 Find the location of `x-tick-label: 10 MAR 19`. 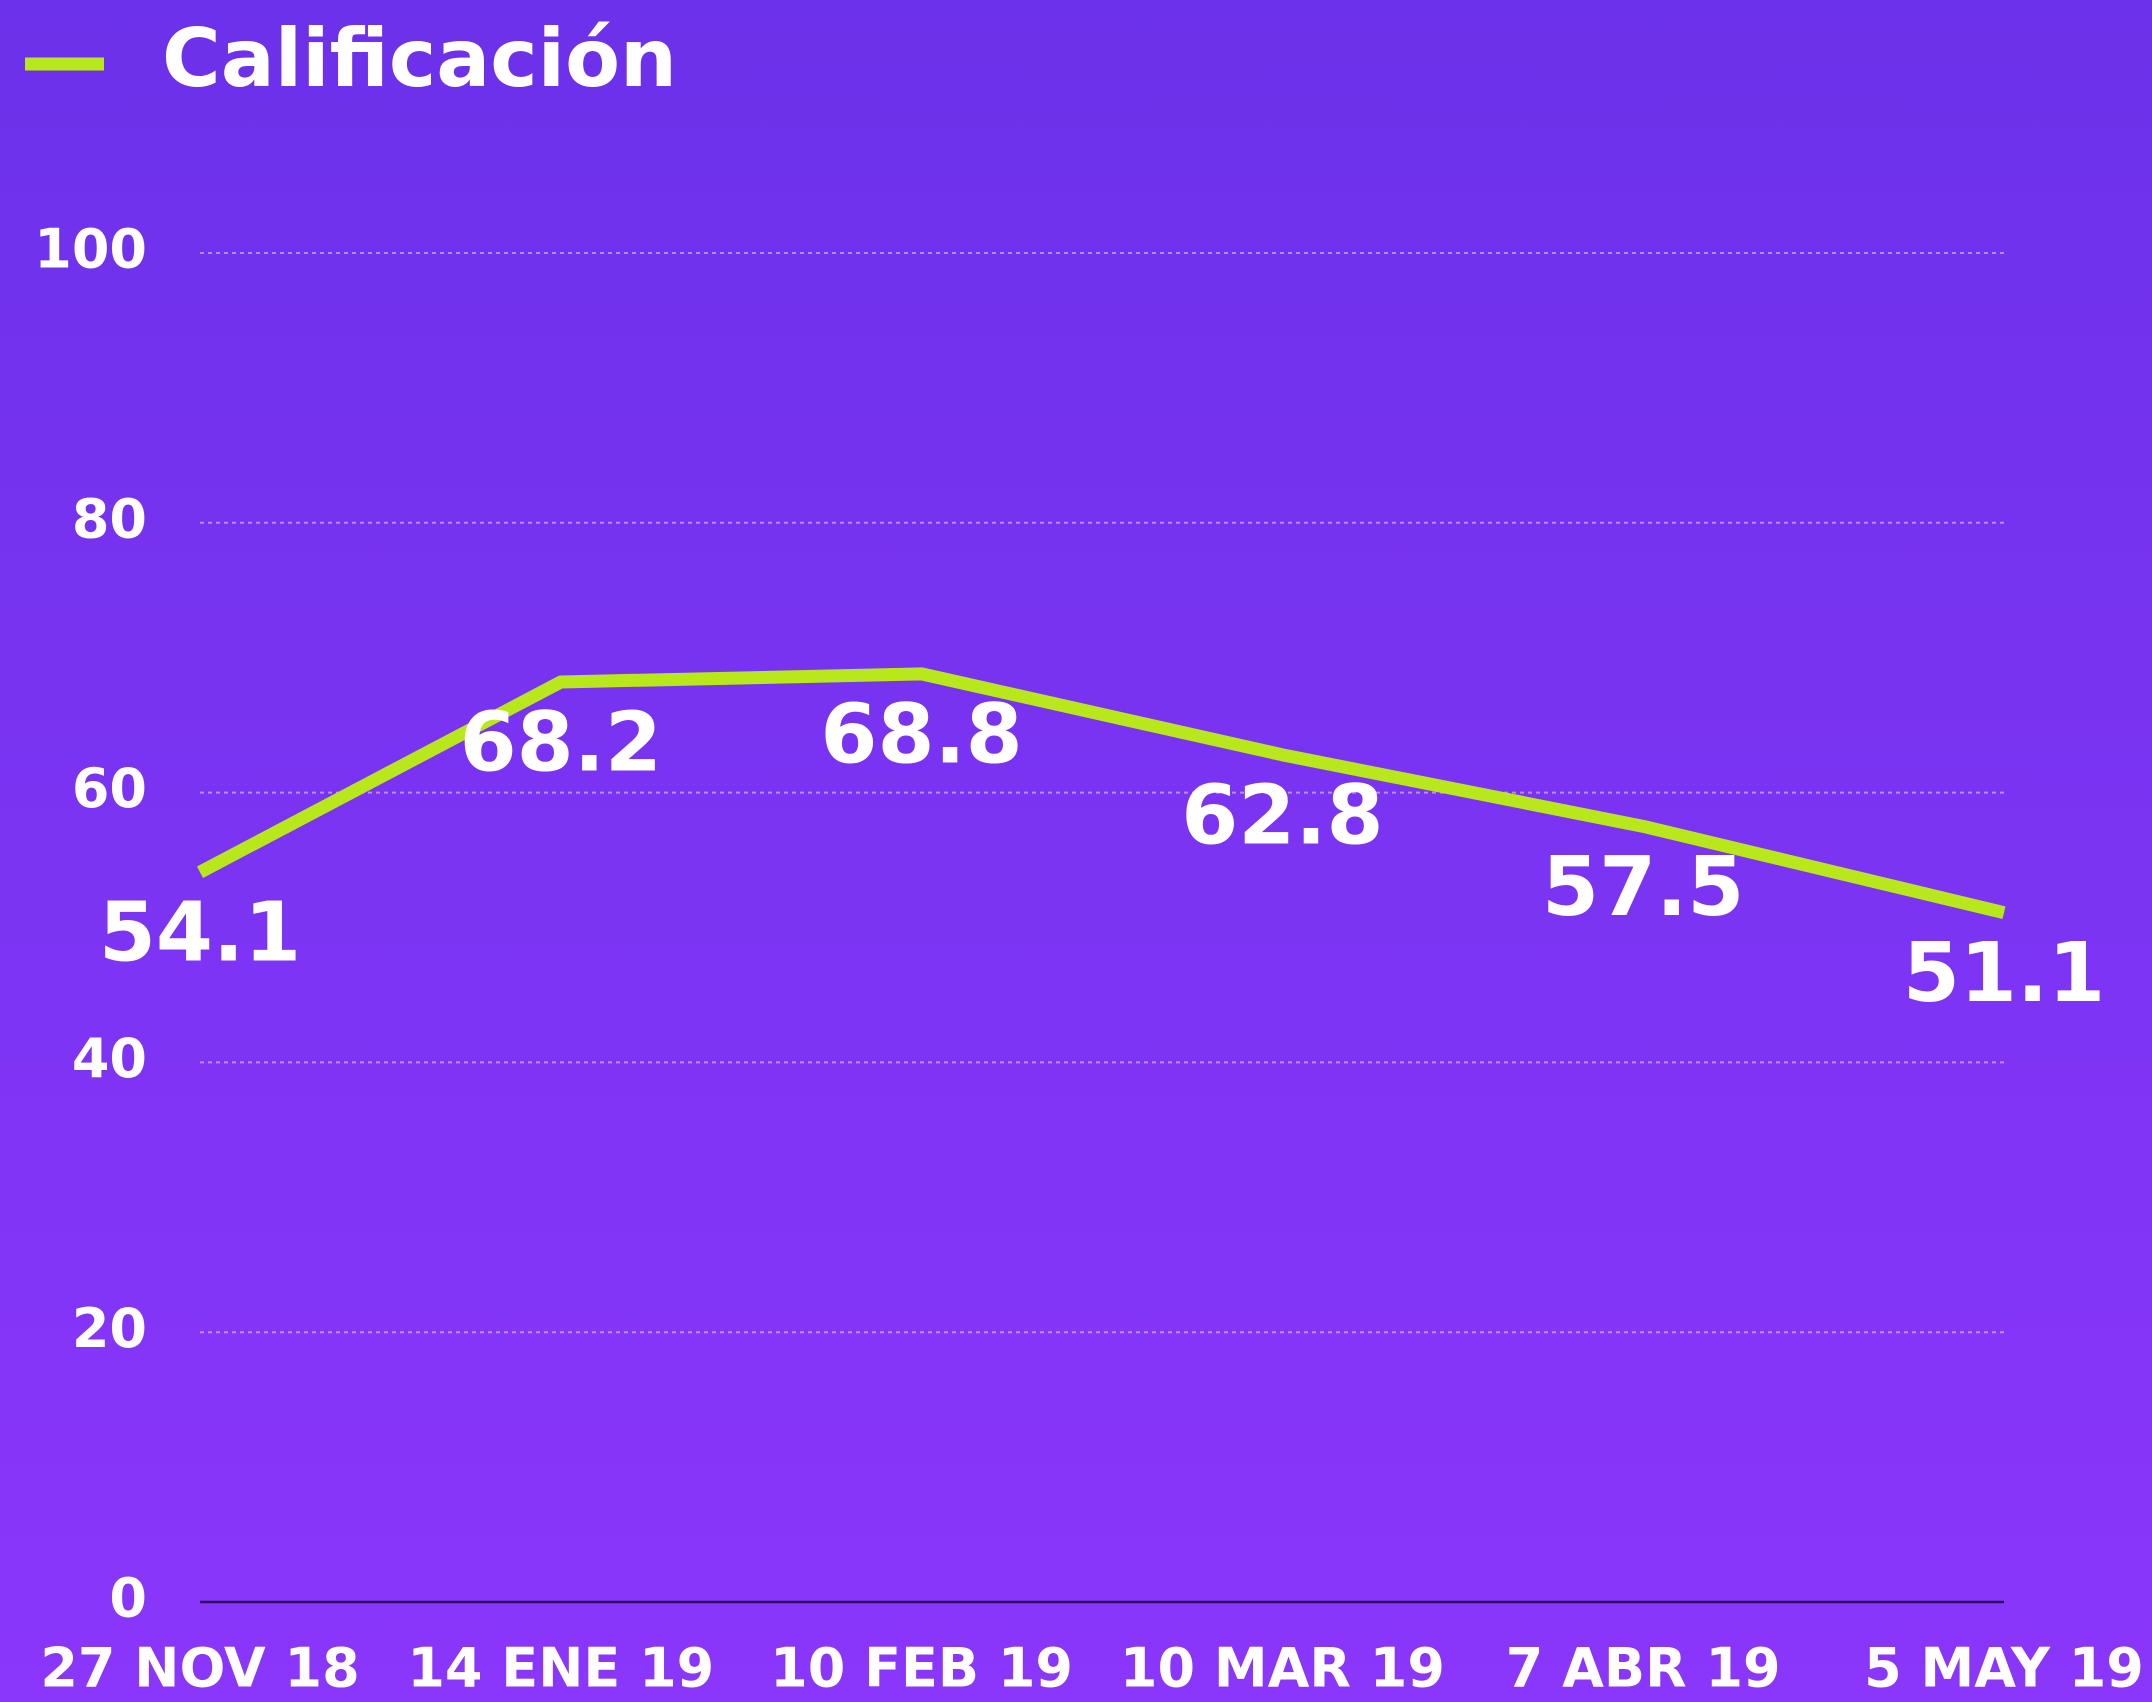

x-tick-label: 10 MAR 19 is located at coordinates (1282, 1668).